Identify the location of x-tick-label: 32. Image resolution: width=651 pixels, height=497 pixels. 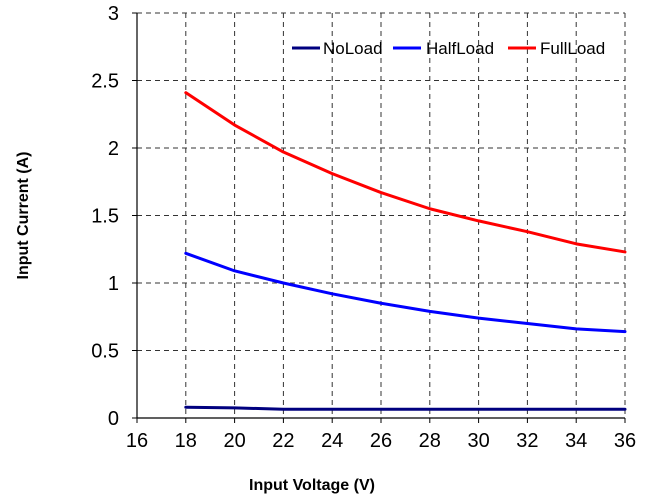
(527, 441).